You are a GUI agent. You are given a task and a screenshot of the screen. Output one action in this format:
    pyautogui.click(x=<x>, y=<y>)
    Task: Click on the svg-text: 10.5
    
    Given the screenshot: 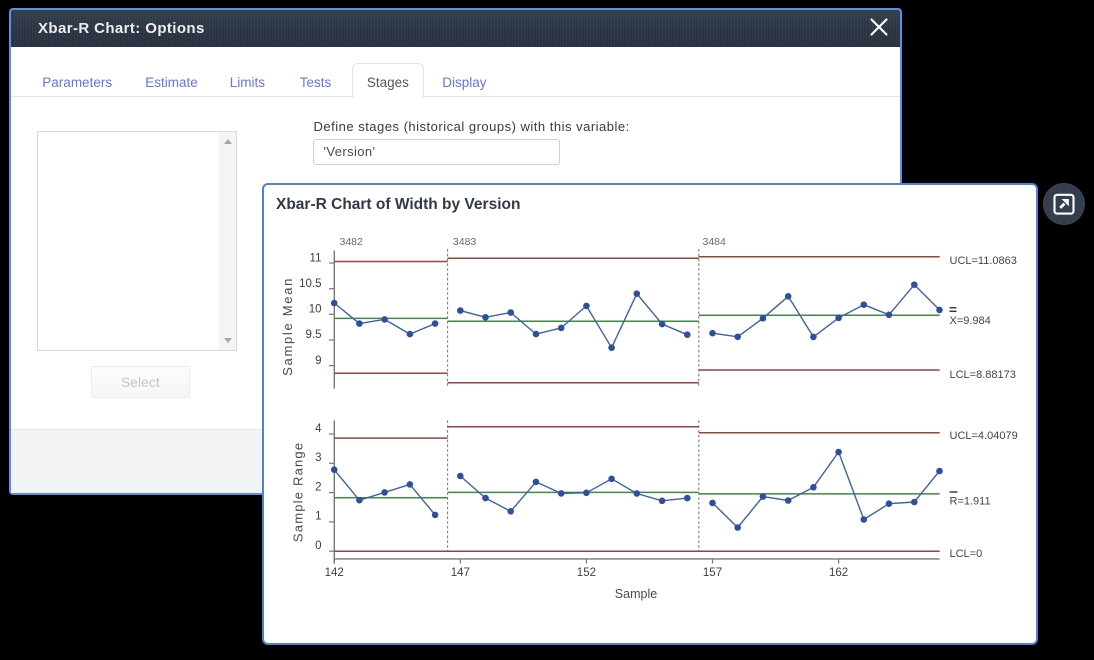 What is the action you would take?
    pyautogui.click(x=310, y=284)
    